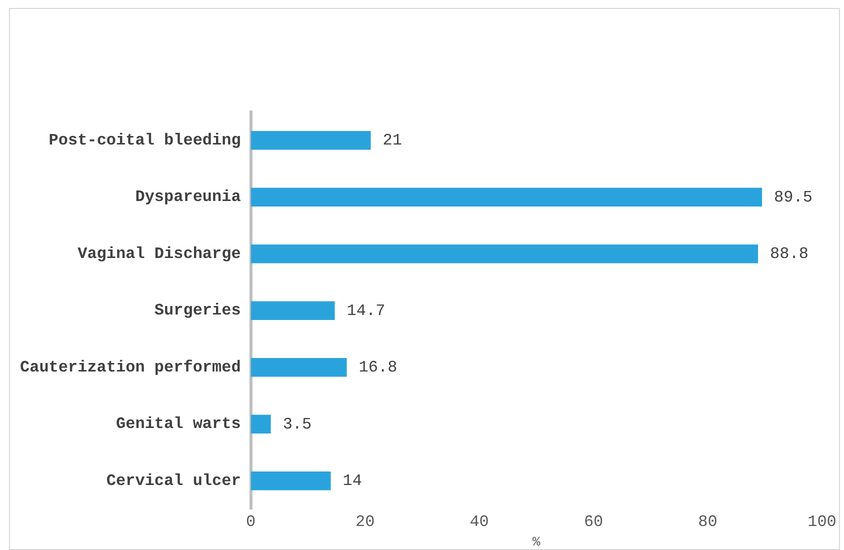 The width and height of the screenshot is (844, 550). Describe the element at coordinates (789, 254) in the screenshot. I see `data-label: 88.8` at that location.